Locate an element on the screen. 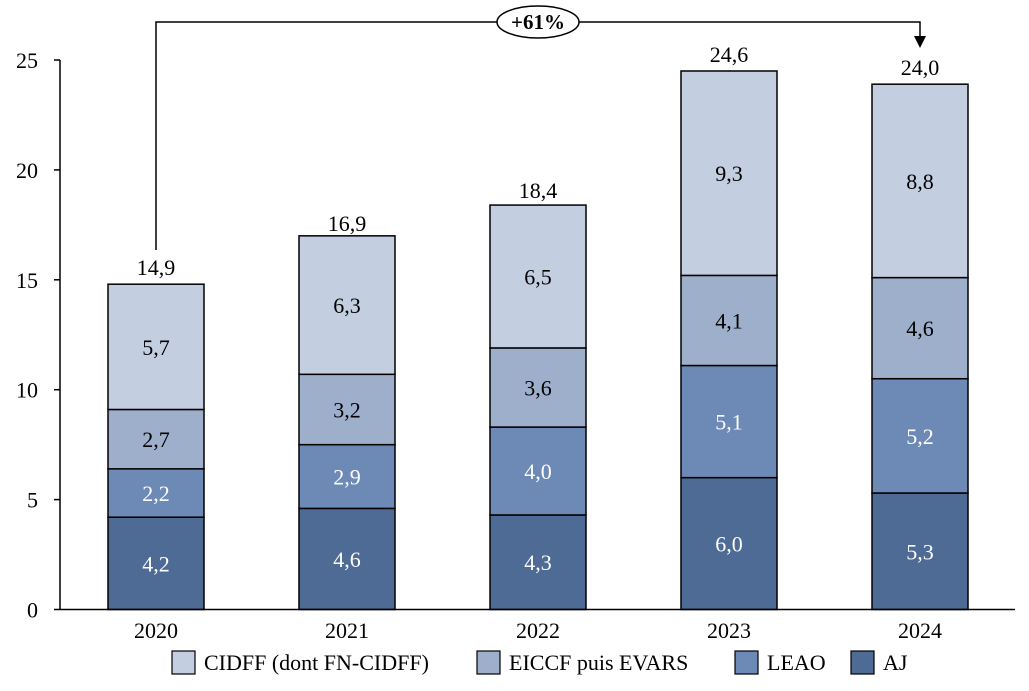  segment-label-2024-s1: 5,2 is located at coordinates (920, 436).